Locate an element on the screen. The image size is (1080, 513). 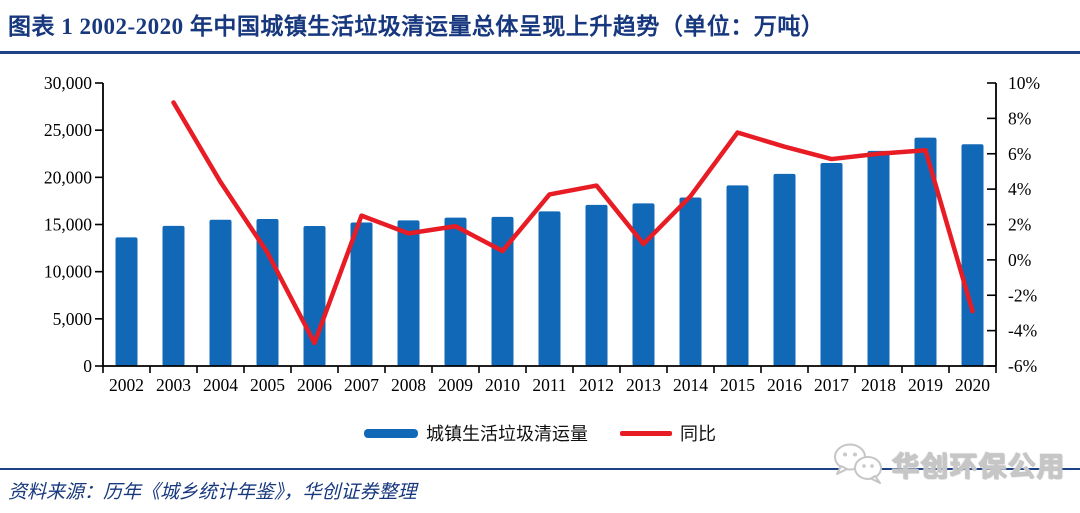
right-axis-label: 6% is located at coordinates (1019, 154).